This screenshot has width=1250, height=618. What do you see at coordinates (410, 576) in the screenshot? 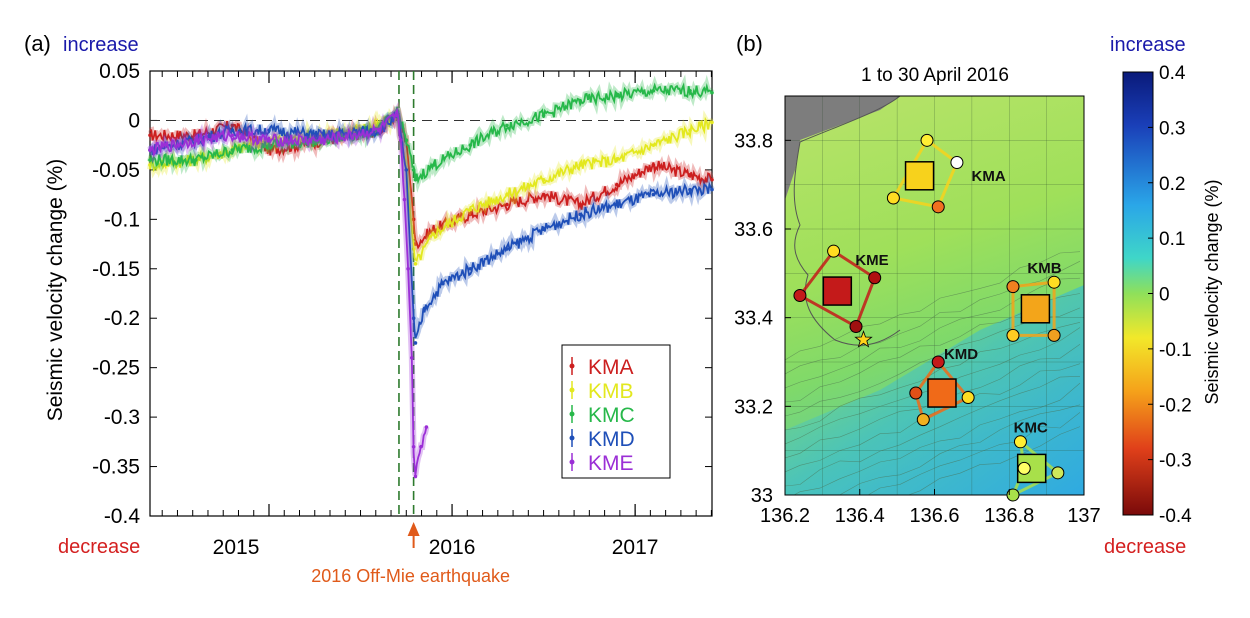
I see `earthquake-annotation-text: 2016 Off-Mie earthquake` at bounding box center [410, 576].